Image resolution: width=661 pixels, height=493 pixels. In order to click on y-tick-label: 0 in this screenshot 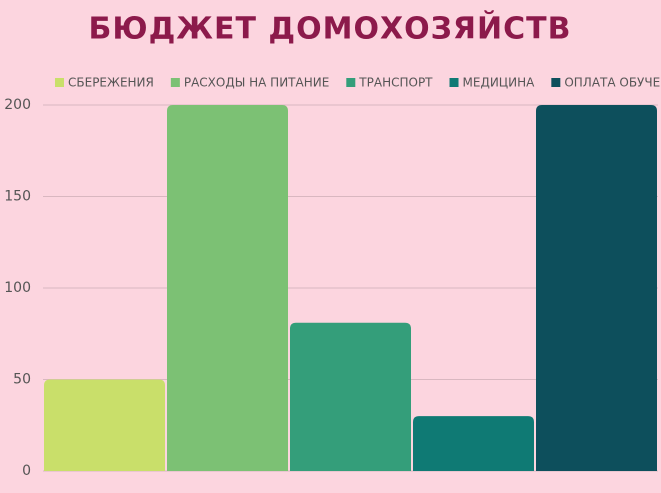, I will do `click(26, 471)`.